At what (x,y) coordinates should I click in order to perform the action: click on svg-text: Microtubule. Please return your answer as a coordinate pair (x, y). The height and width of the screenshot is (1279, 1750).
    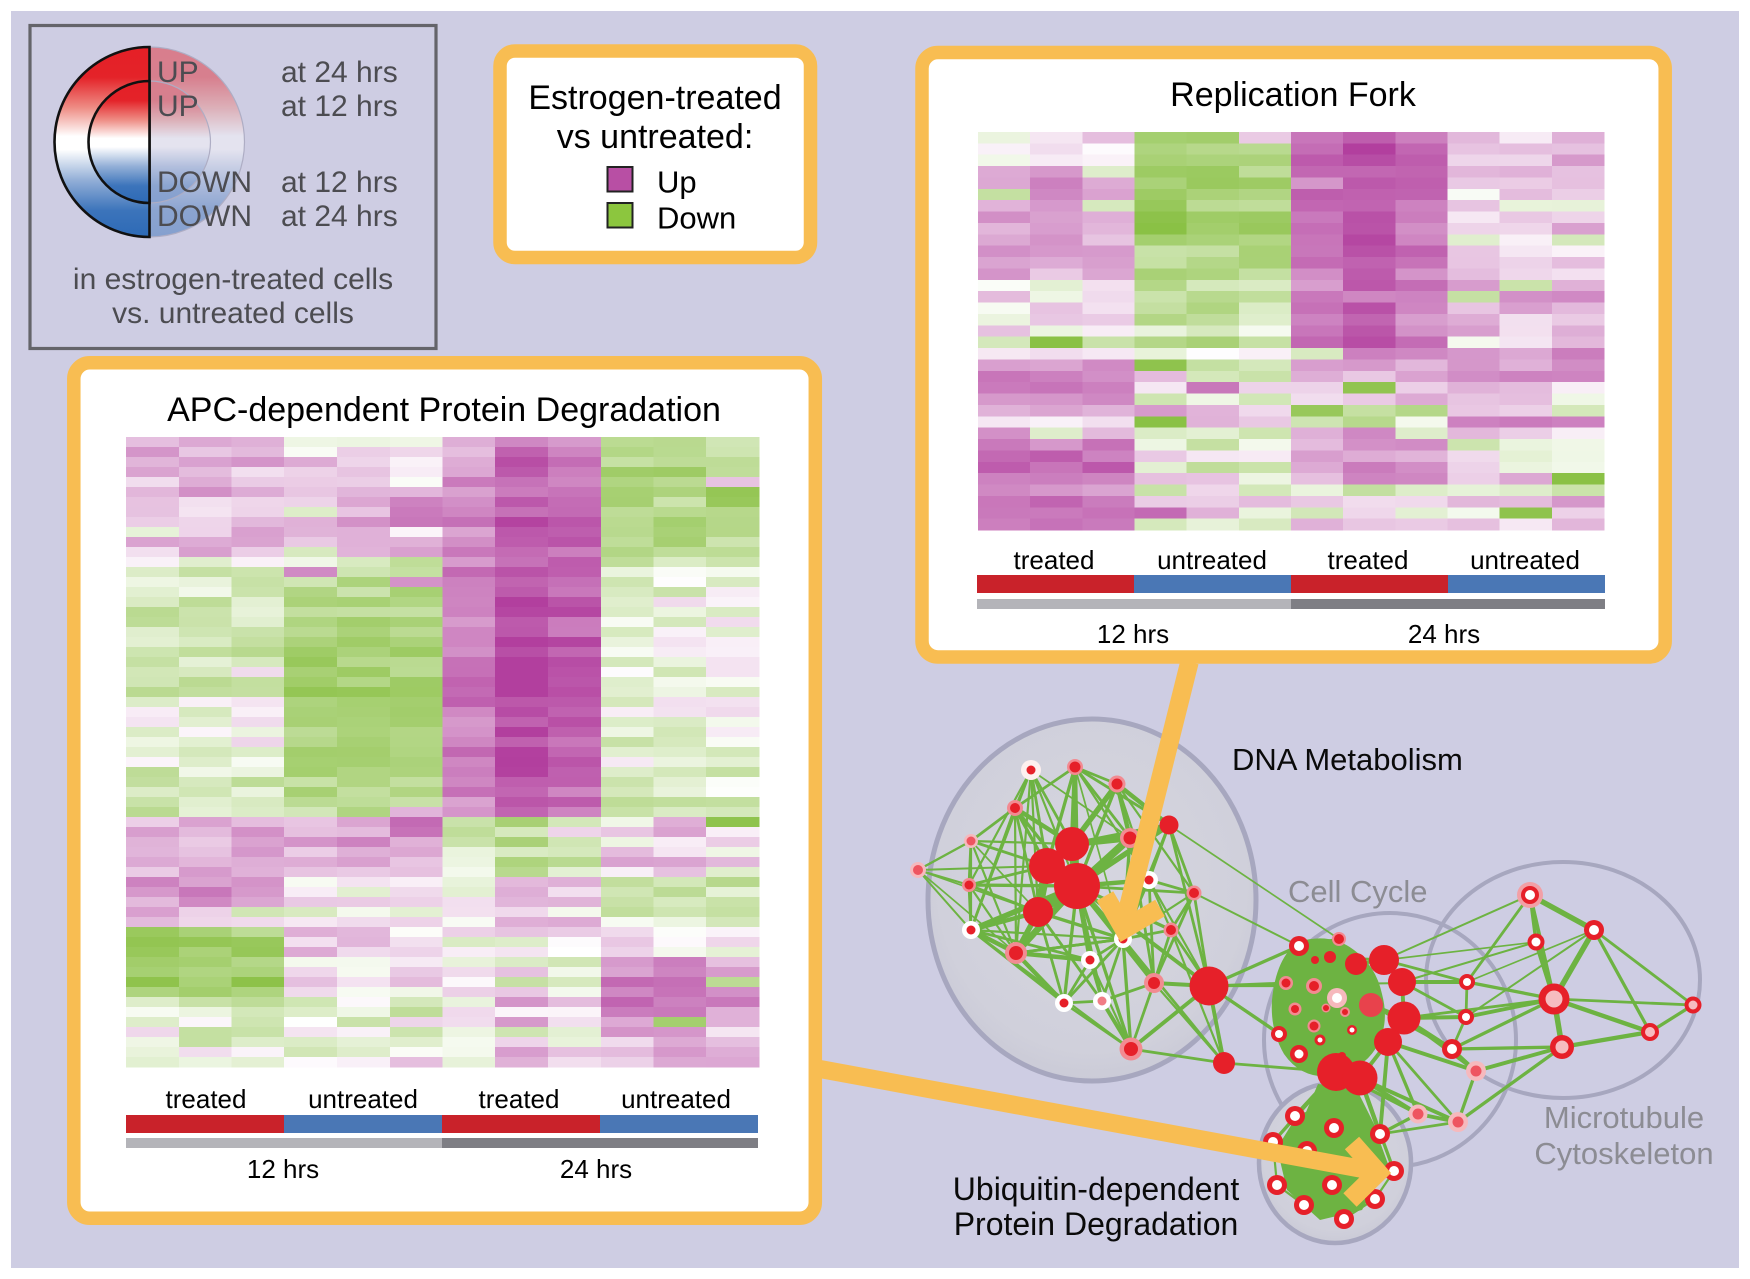
    Looking at the image, I should click on (1624, 1117).